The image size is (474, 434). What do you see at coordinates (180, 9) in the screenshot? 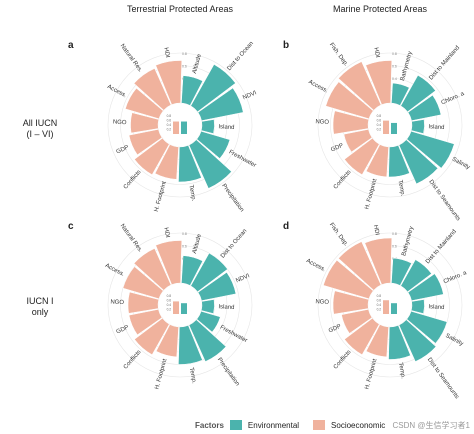
I see `column-title-terrestrial: Terrestrial Protected Areas` at bounding box center [180, 9].